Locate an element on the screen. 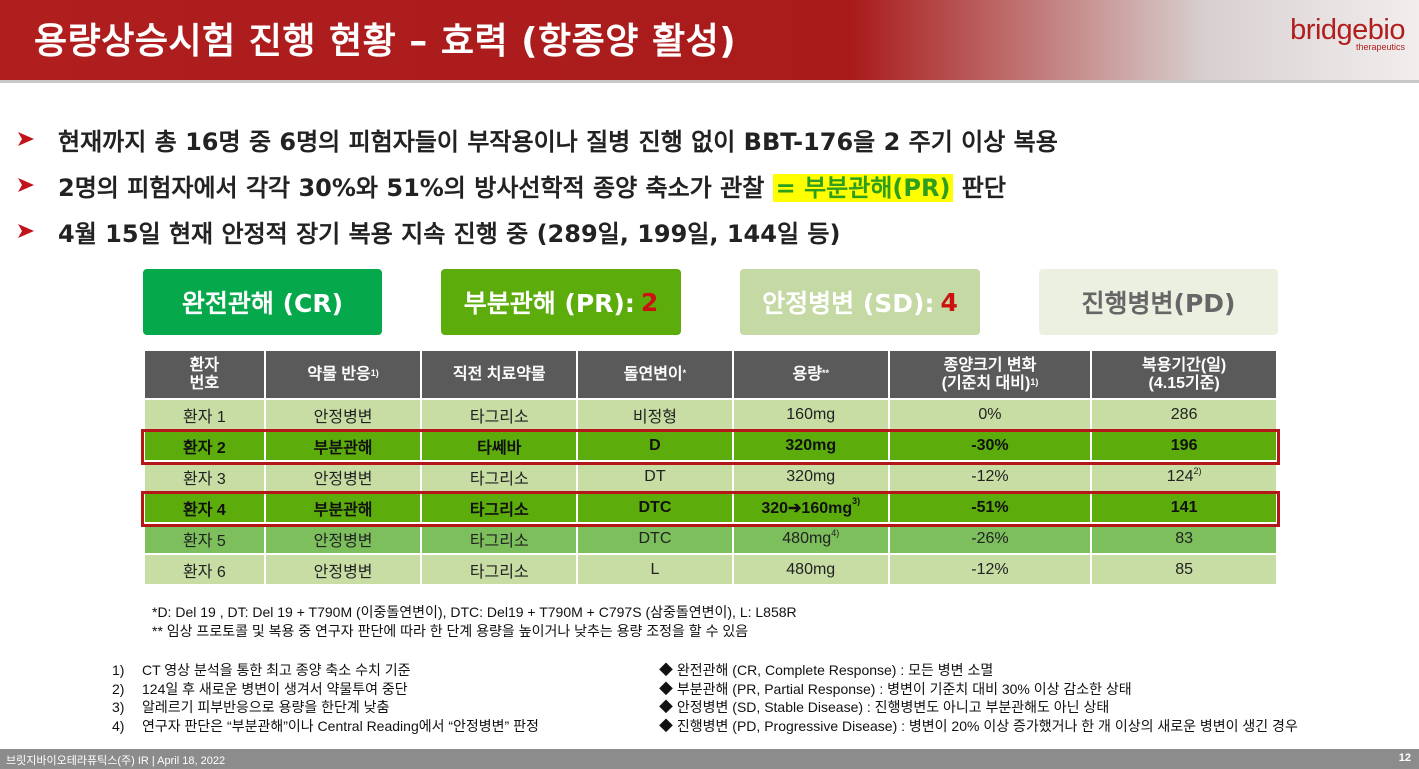 The width and height of the screenshot is (1419, 769). footnote-mark: * is located at coordinates (684, 372).